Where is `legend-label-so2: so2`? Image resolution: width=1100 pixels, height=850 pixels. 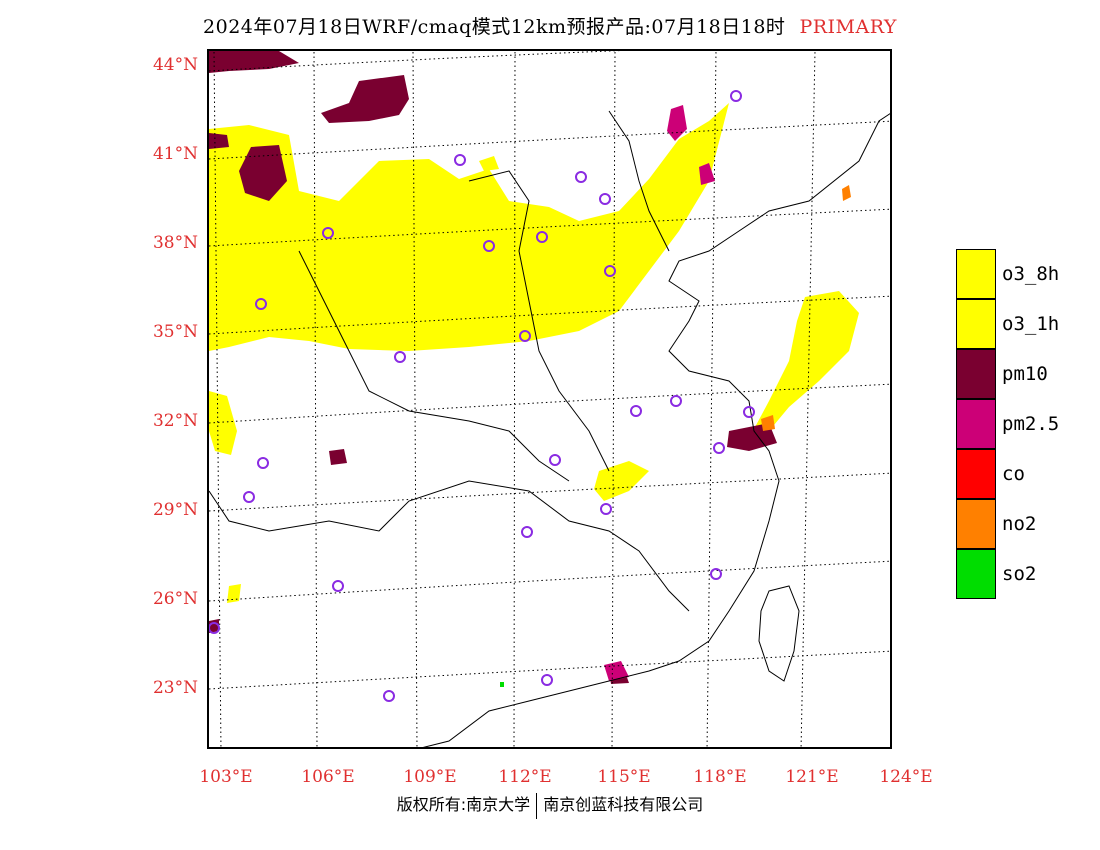 legend-label-so2: so2 is located at coordinates (1019, 574).